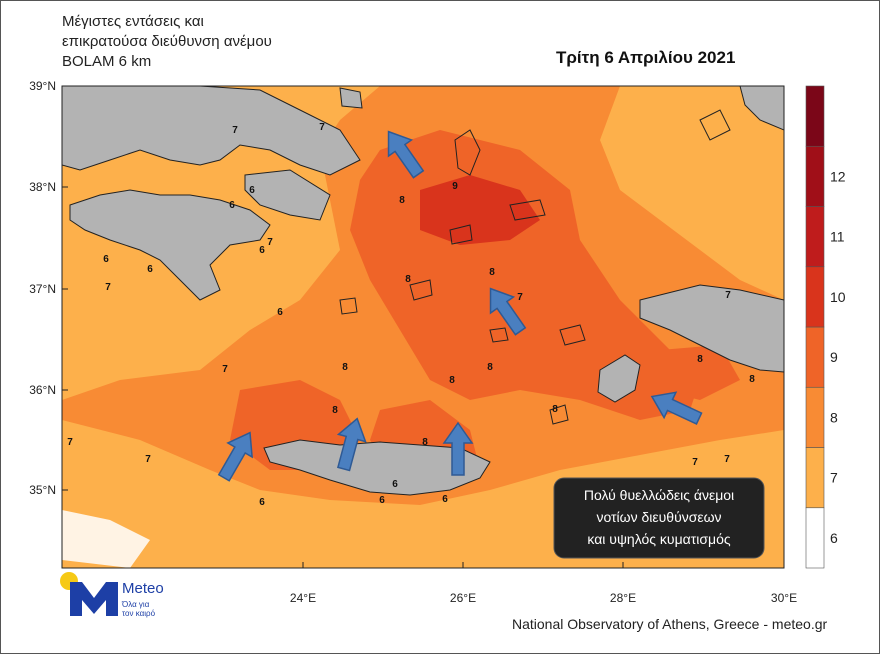  I want to click on colorbar-label: 6, so click(834, 538).